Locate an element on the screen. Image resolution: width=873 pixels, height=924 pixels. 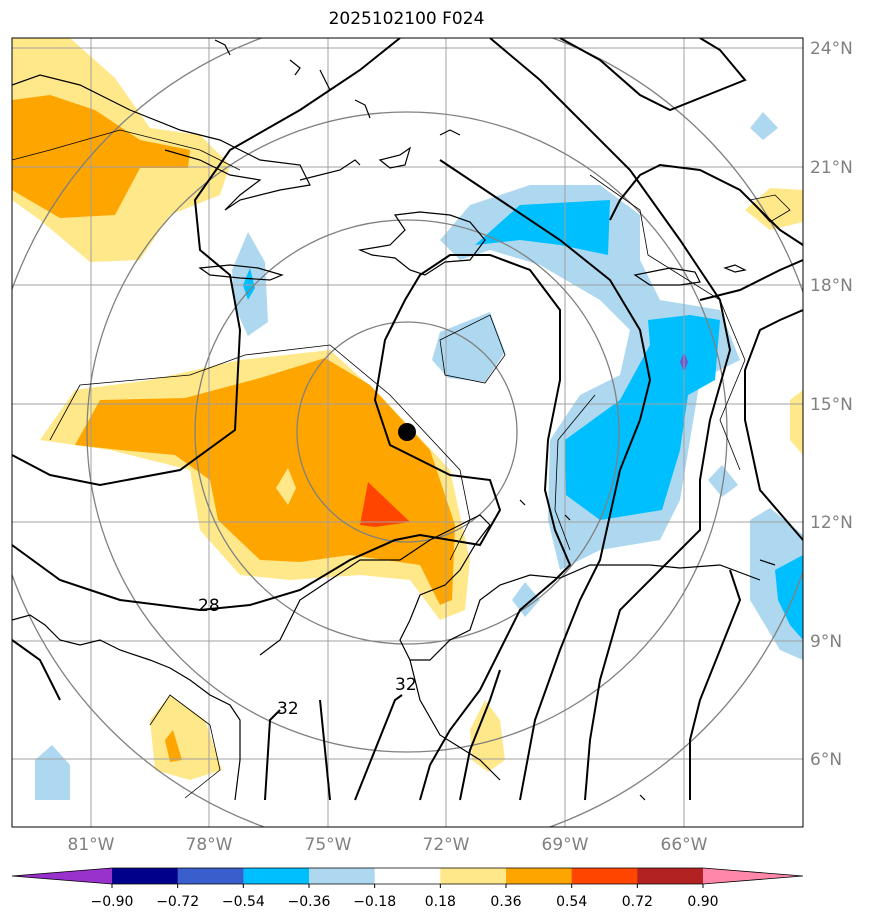
lat-label-21n: 21°N is located at coordinates (831, 168).